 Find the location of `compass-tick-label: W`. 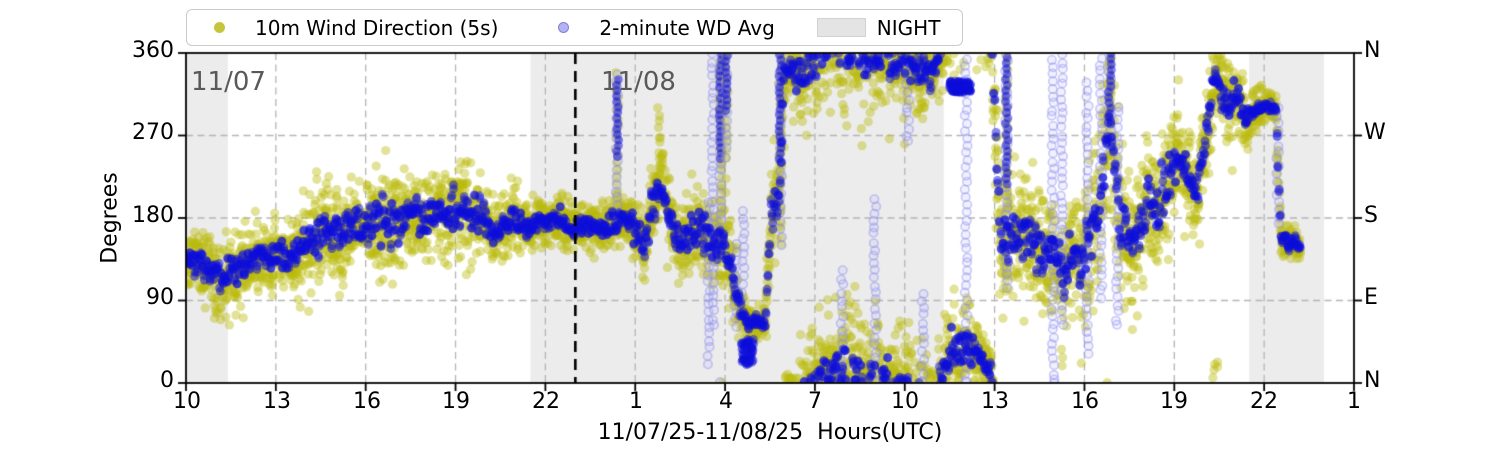

compass-tick-label: W is located at coordinates (1375, 132).